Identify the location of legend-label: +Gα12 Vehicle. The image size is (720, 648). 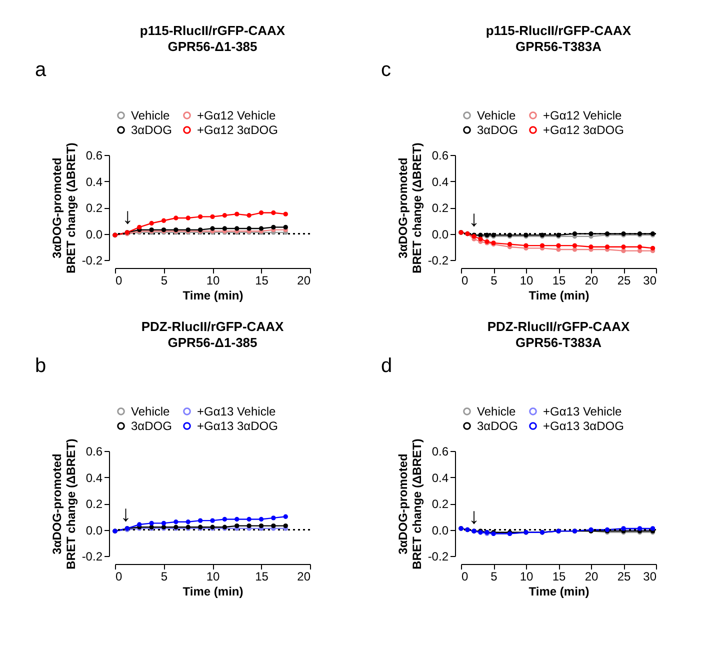
(582, 115).